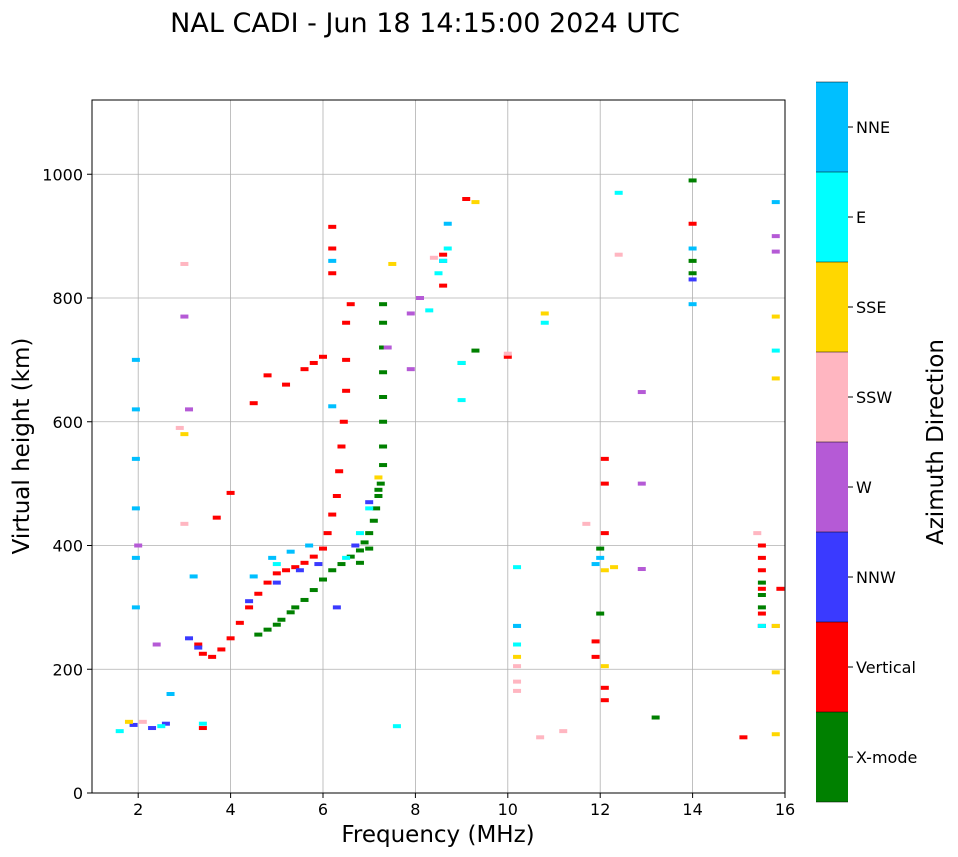  Describe the element at coordinates (508, 809) in the screenshot. I see `x-tick-label: 10` at that location.